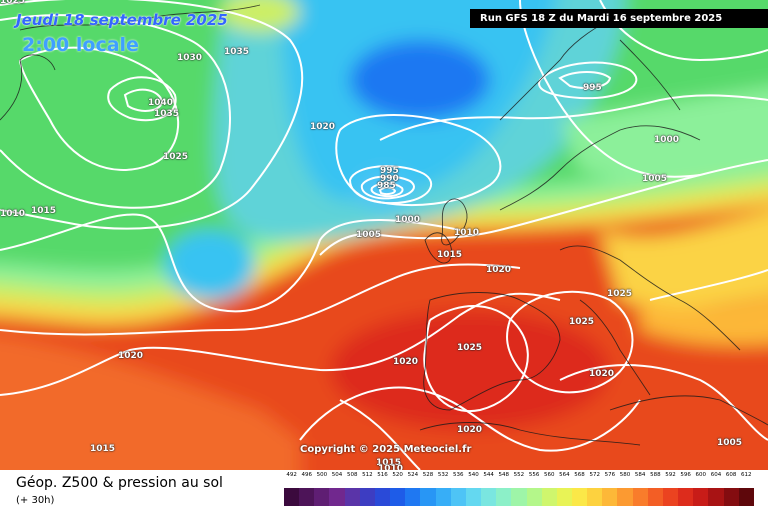 This screenshot has width=768, height=512. Describe the element at coordinates (655, 475) in the screenshot. I see `scale-tick-label: 588` at that location.